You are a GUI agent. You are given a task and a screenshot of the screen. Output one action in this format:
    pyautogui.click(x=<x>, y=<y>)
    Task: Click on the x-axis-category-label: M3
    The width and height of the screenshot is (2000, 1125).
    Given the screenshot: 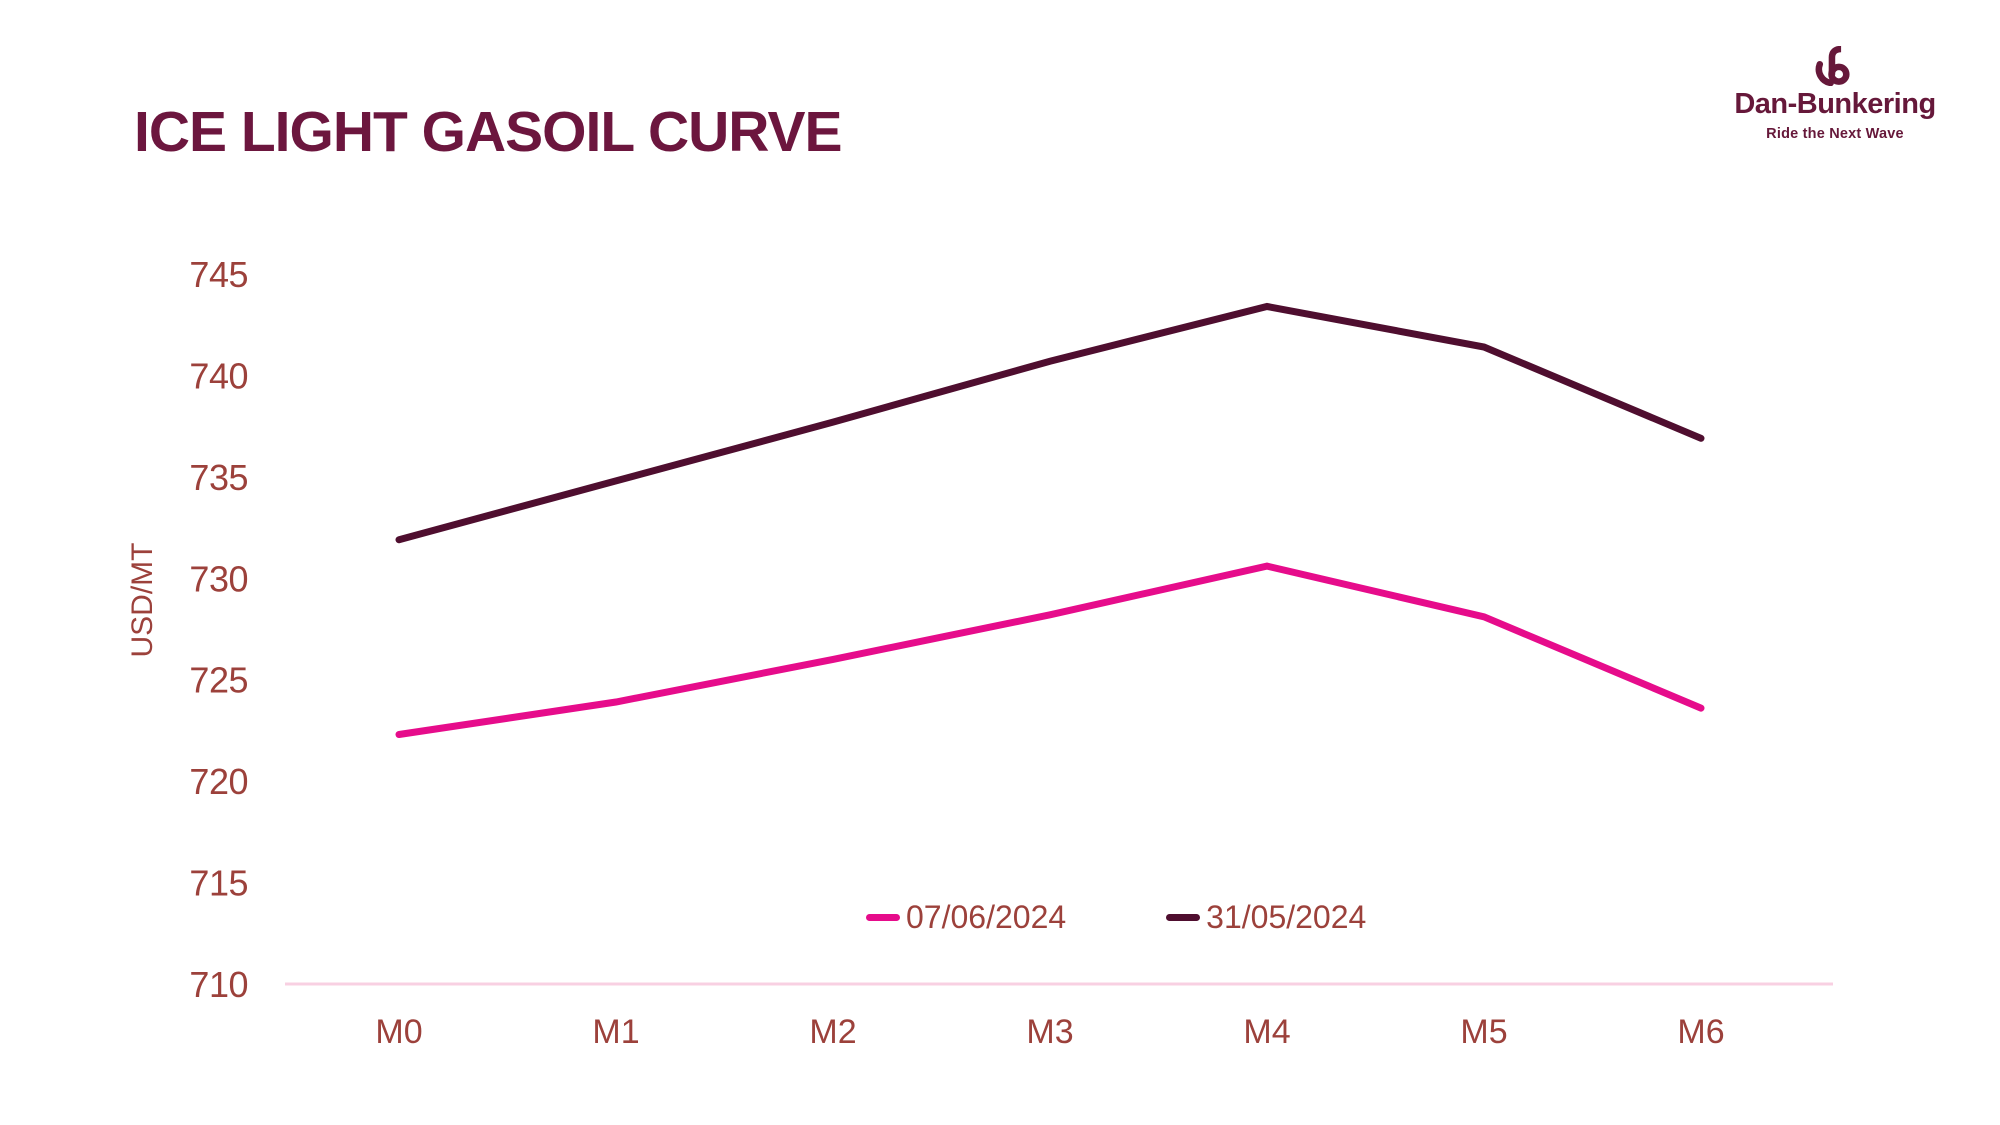 What is the action you would take?
    pyautogui.click(x=1049, y=1032)
    